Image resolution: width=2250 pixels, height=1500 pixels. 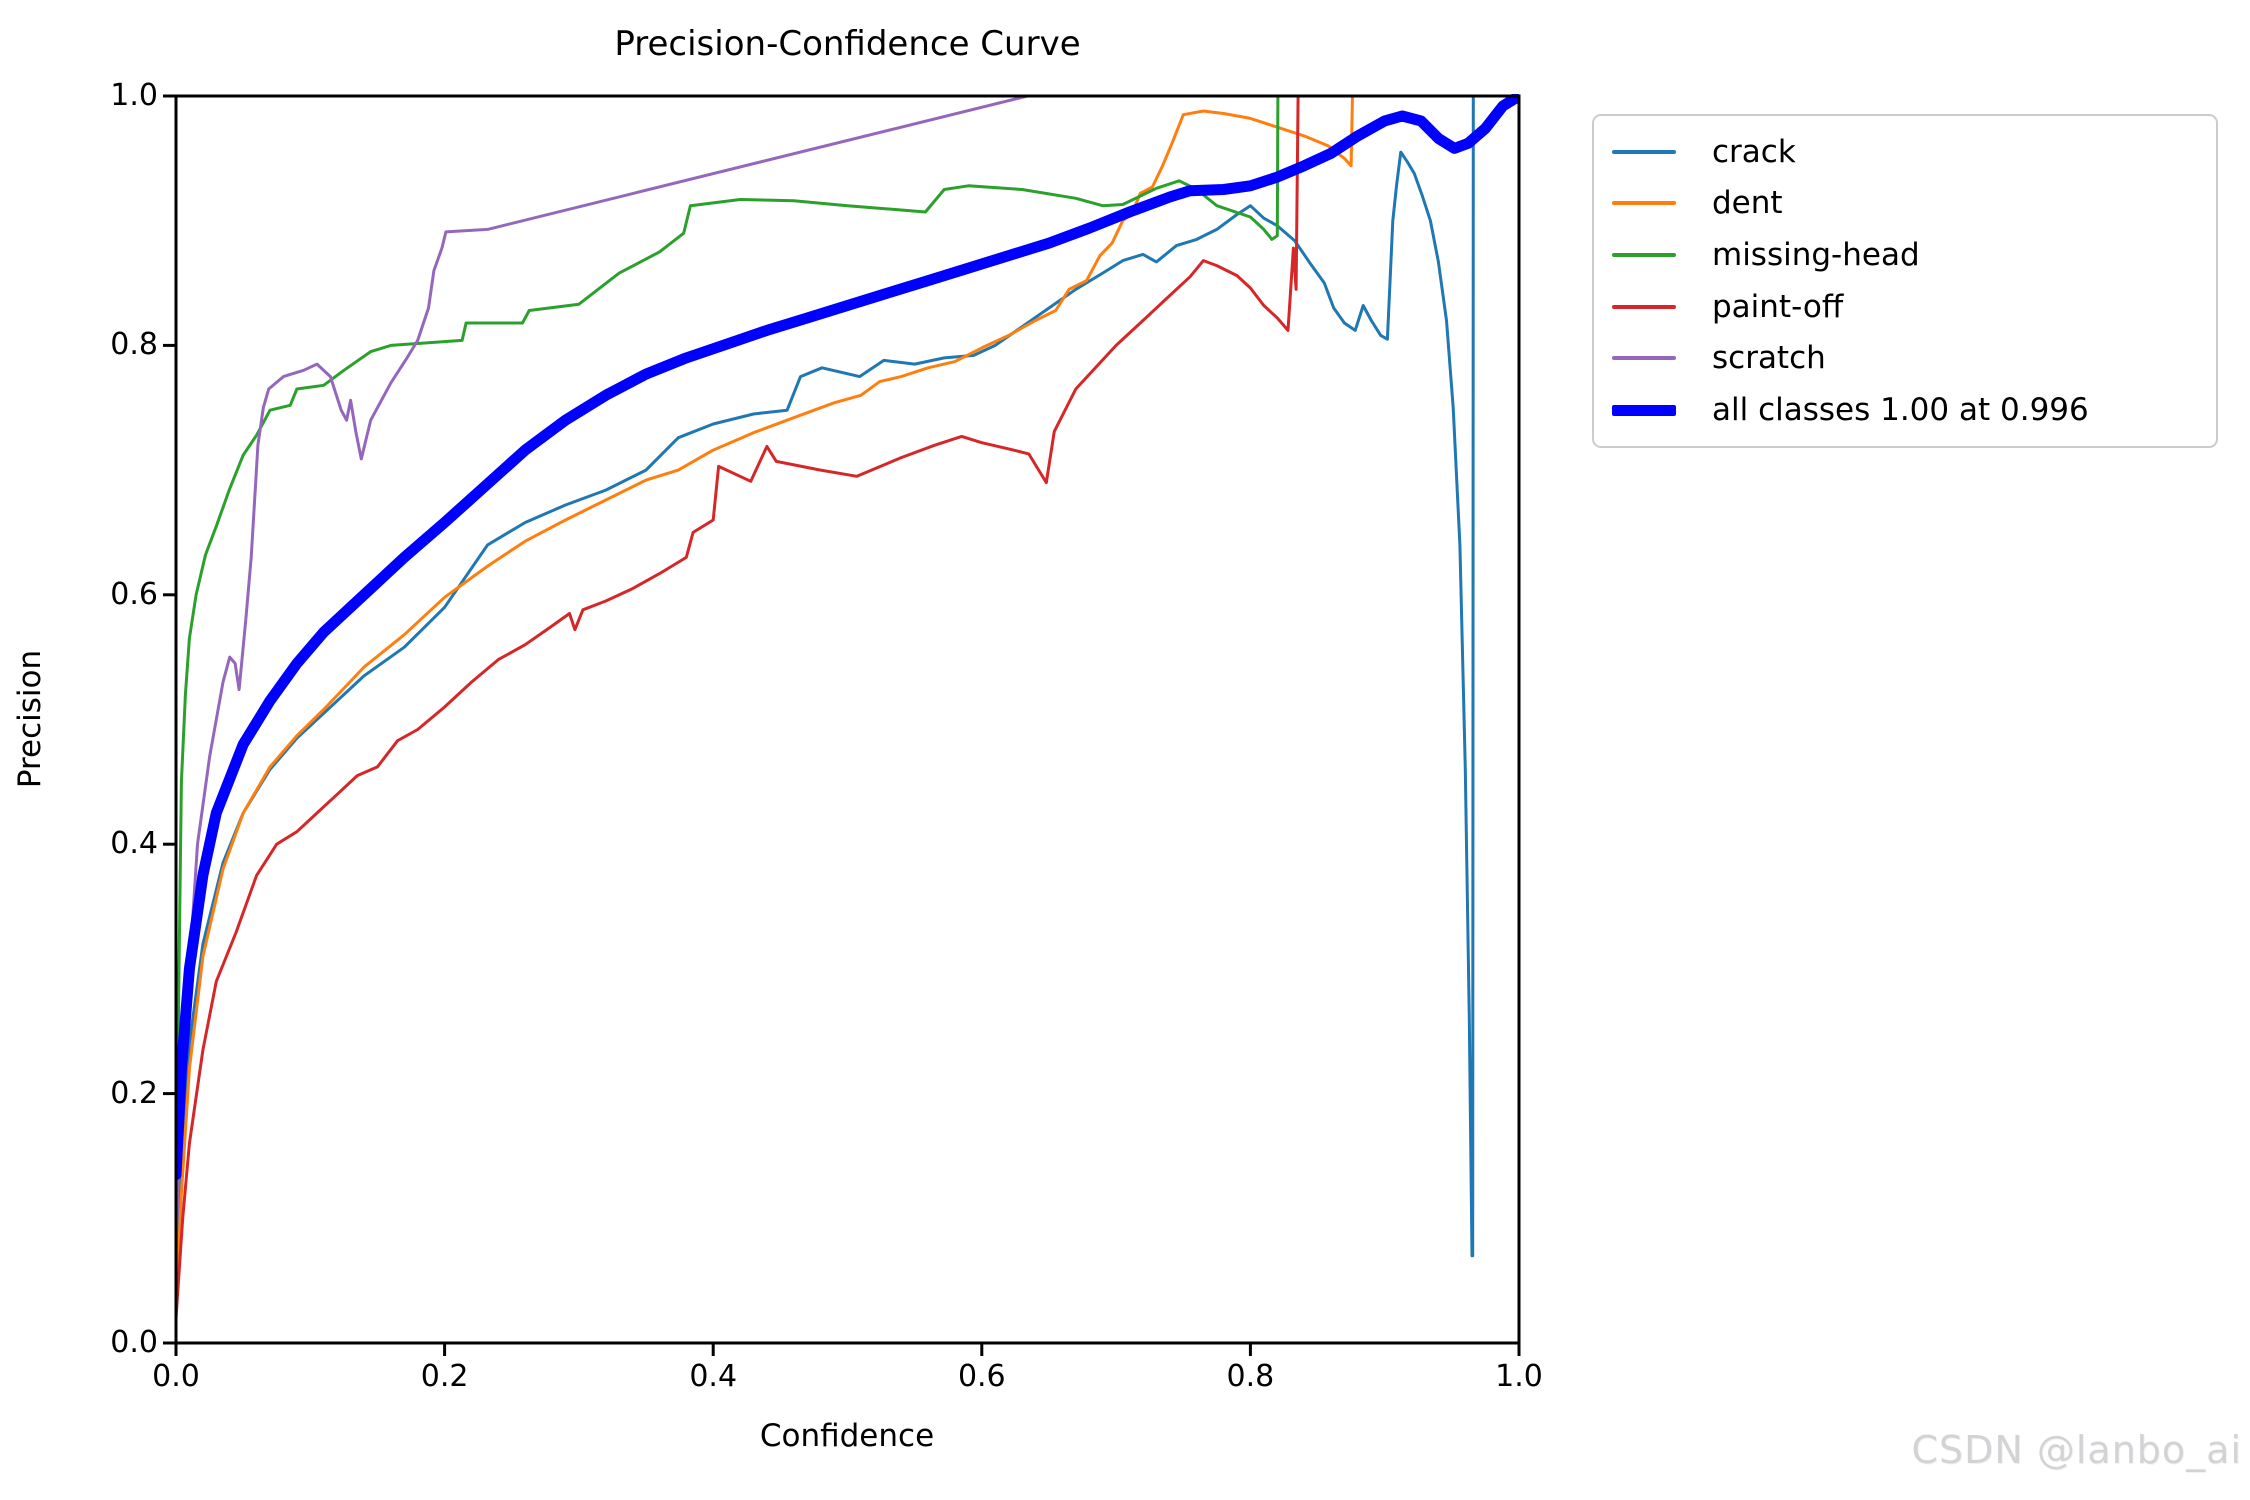 I want to click on watermark: CSDN @lanbo_ai, so click(x=2076, y=1450).